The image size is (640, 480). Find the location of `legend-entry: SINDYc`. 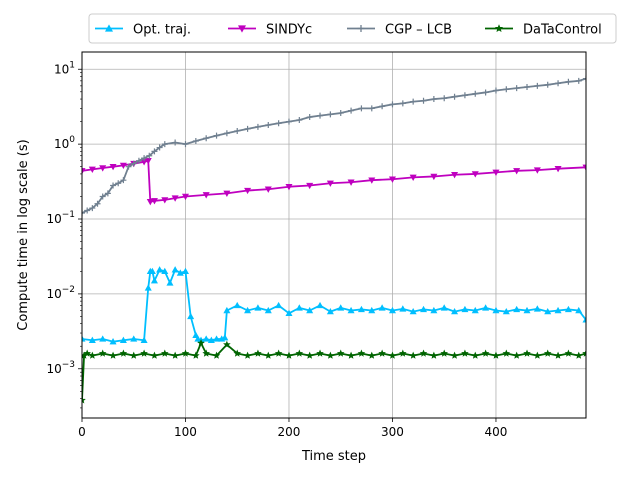

legend-entry: SINDYc is located at coordinates (270, 30).